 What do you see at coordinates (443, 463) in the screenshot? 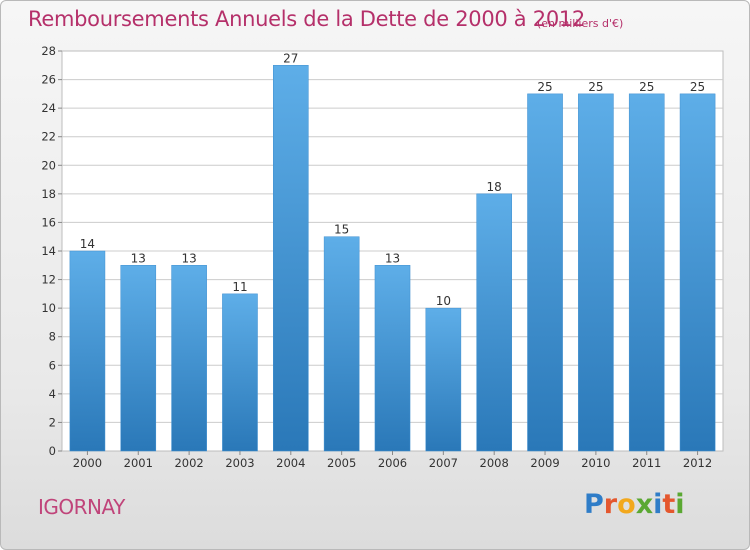
I see `x-tick-label-2007: 2007` at bounding box center [443, 463].